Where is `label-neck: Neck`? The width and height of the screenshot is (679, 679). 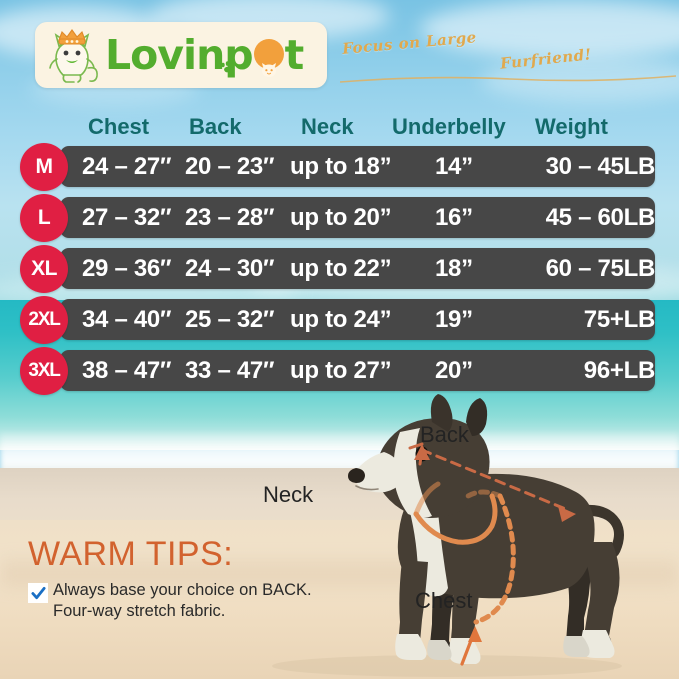 label-neck: Neck is located at coordinates (288, 494).